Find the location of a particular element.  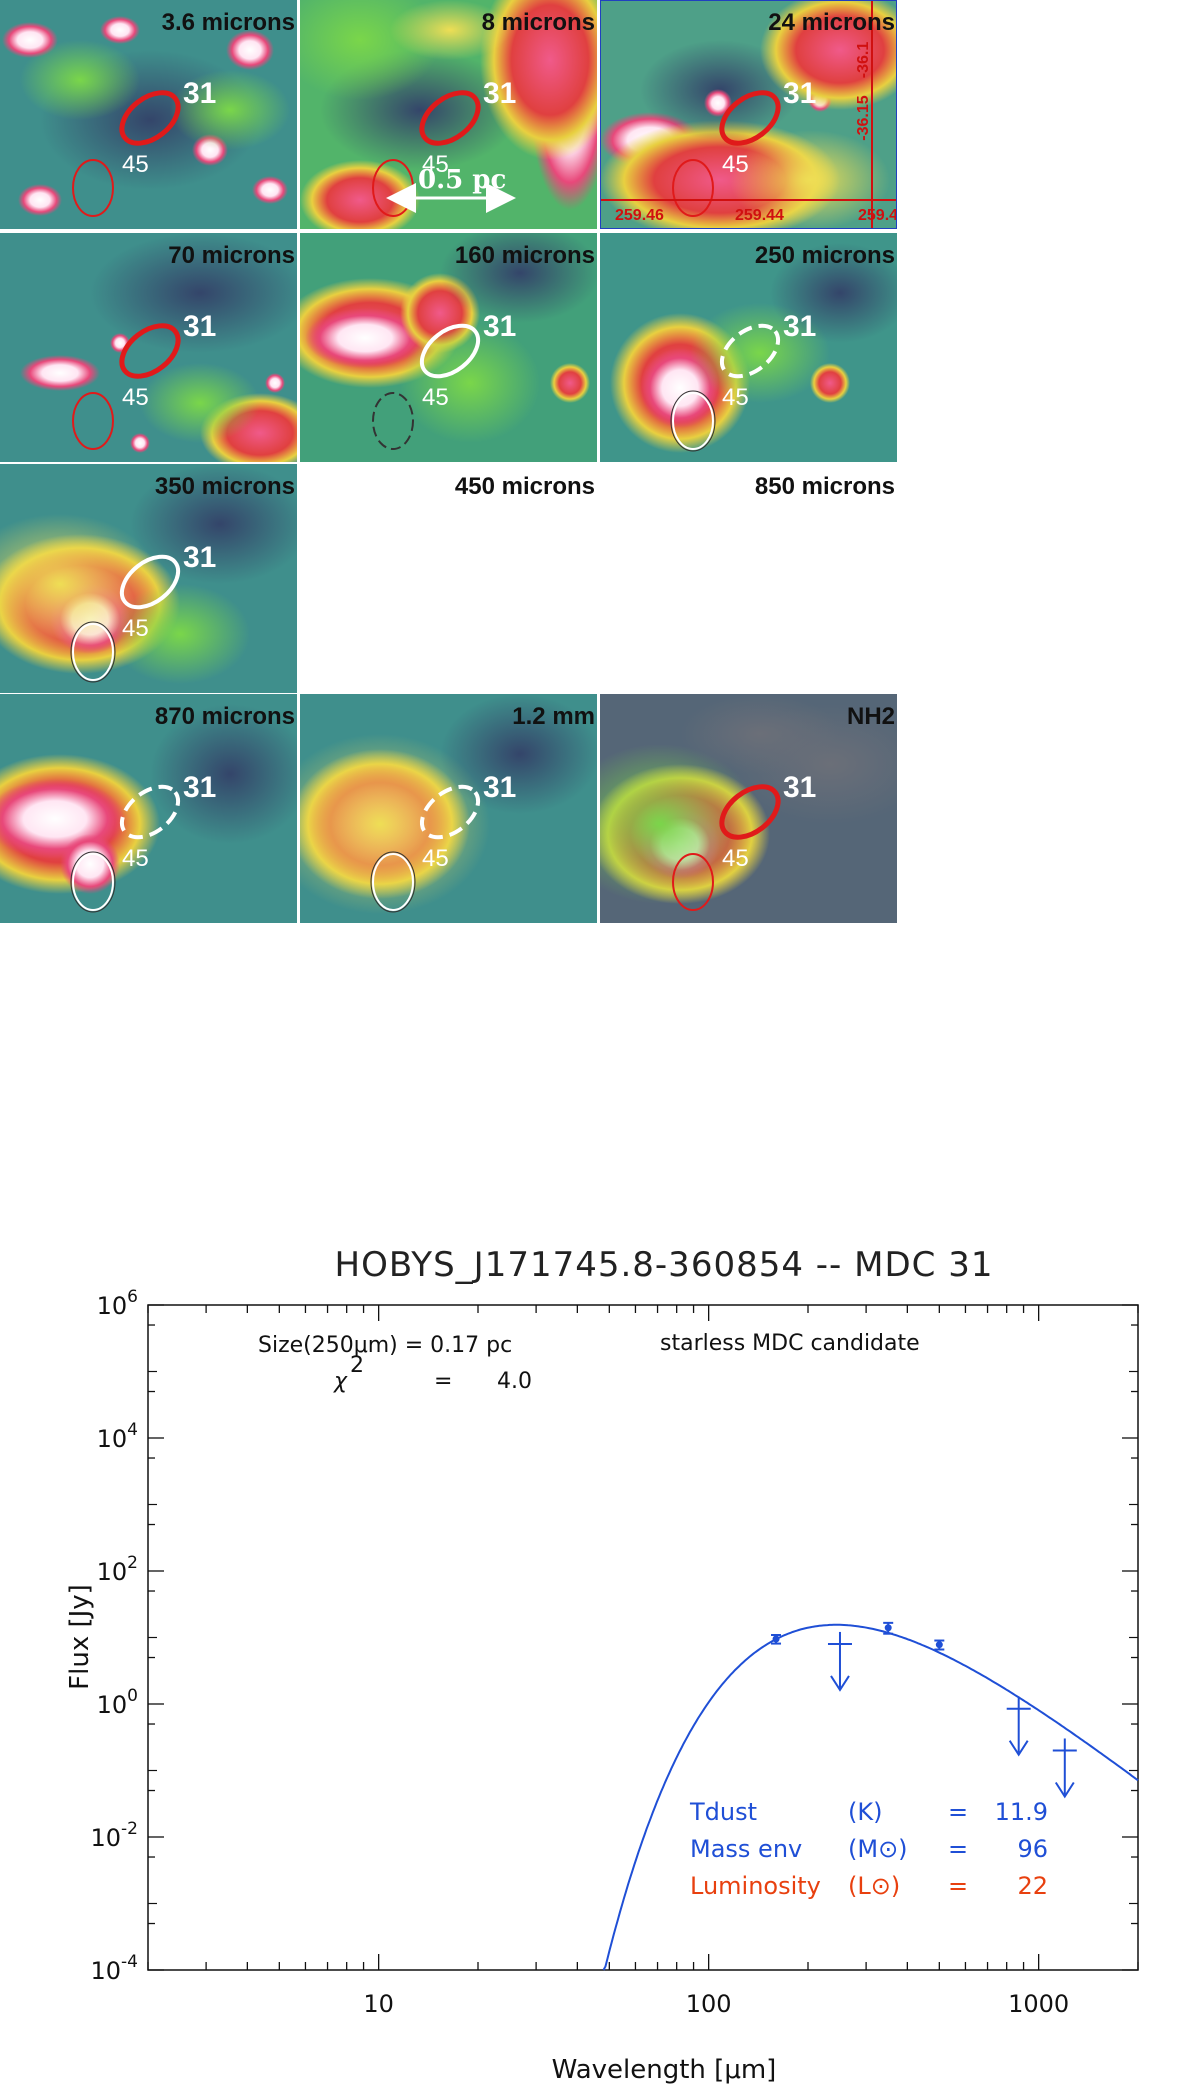

panel-5: 31 45 160 microns is located at coordinates (448, 347).